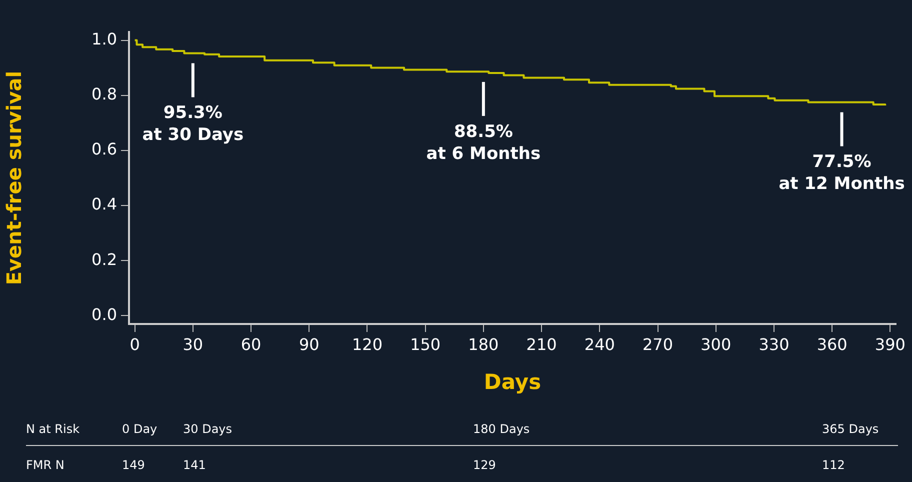  What do you see at coordinates (841, 173) in the screenshot?
I see `annotation: 77.5% at 12 Months` at bounding box center [841, 173].